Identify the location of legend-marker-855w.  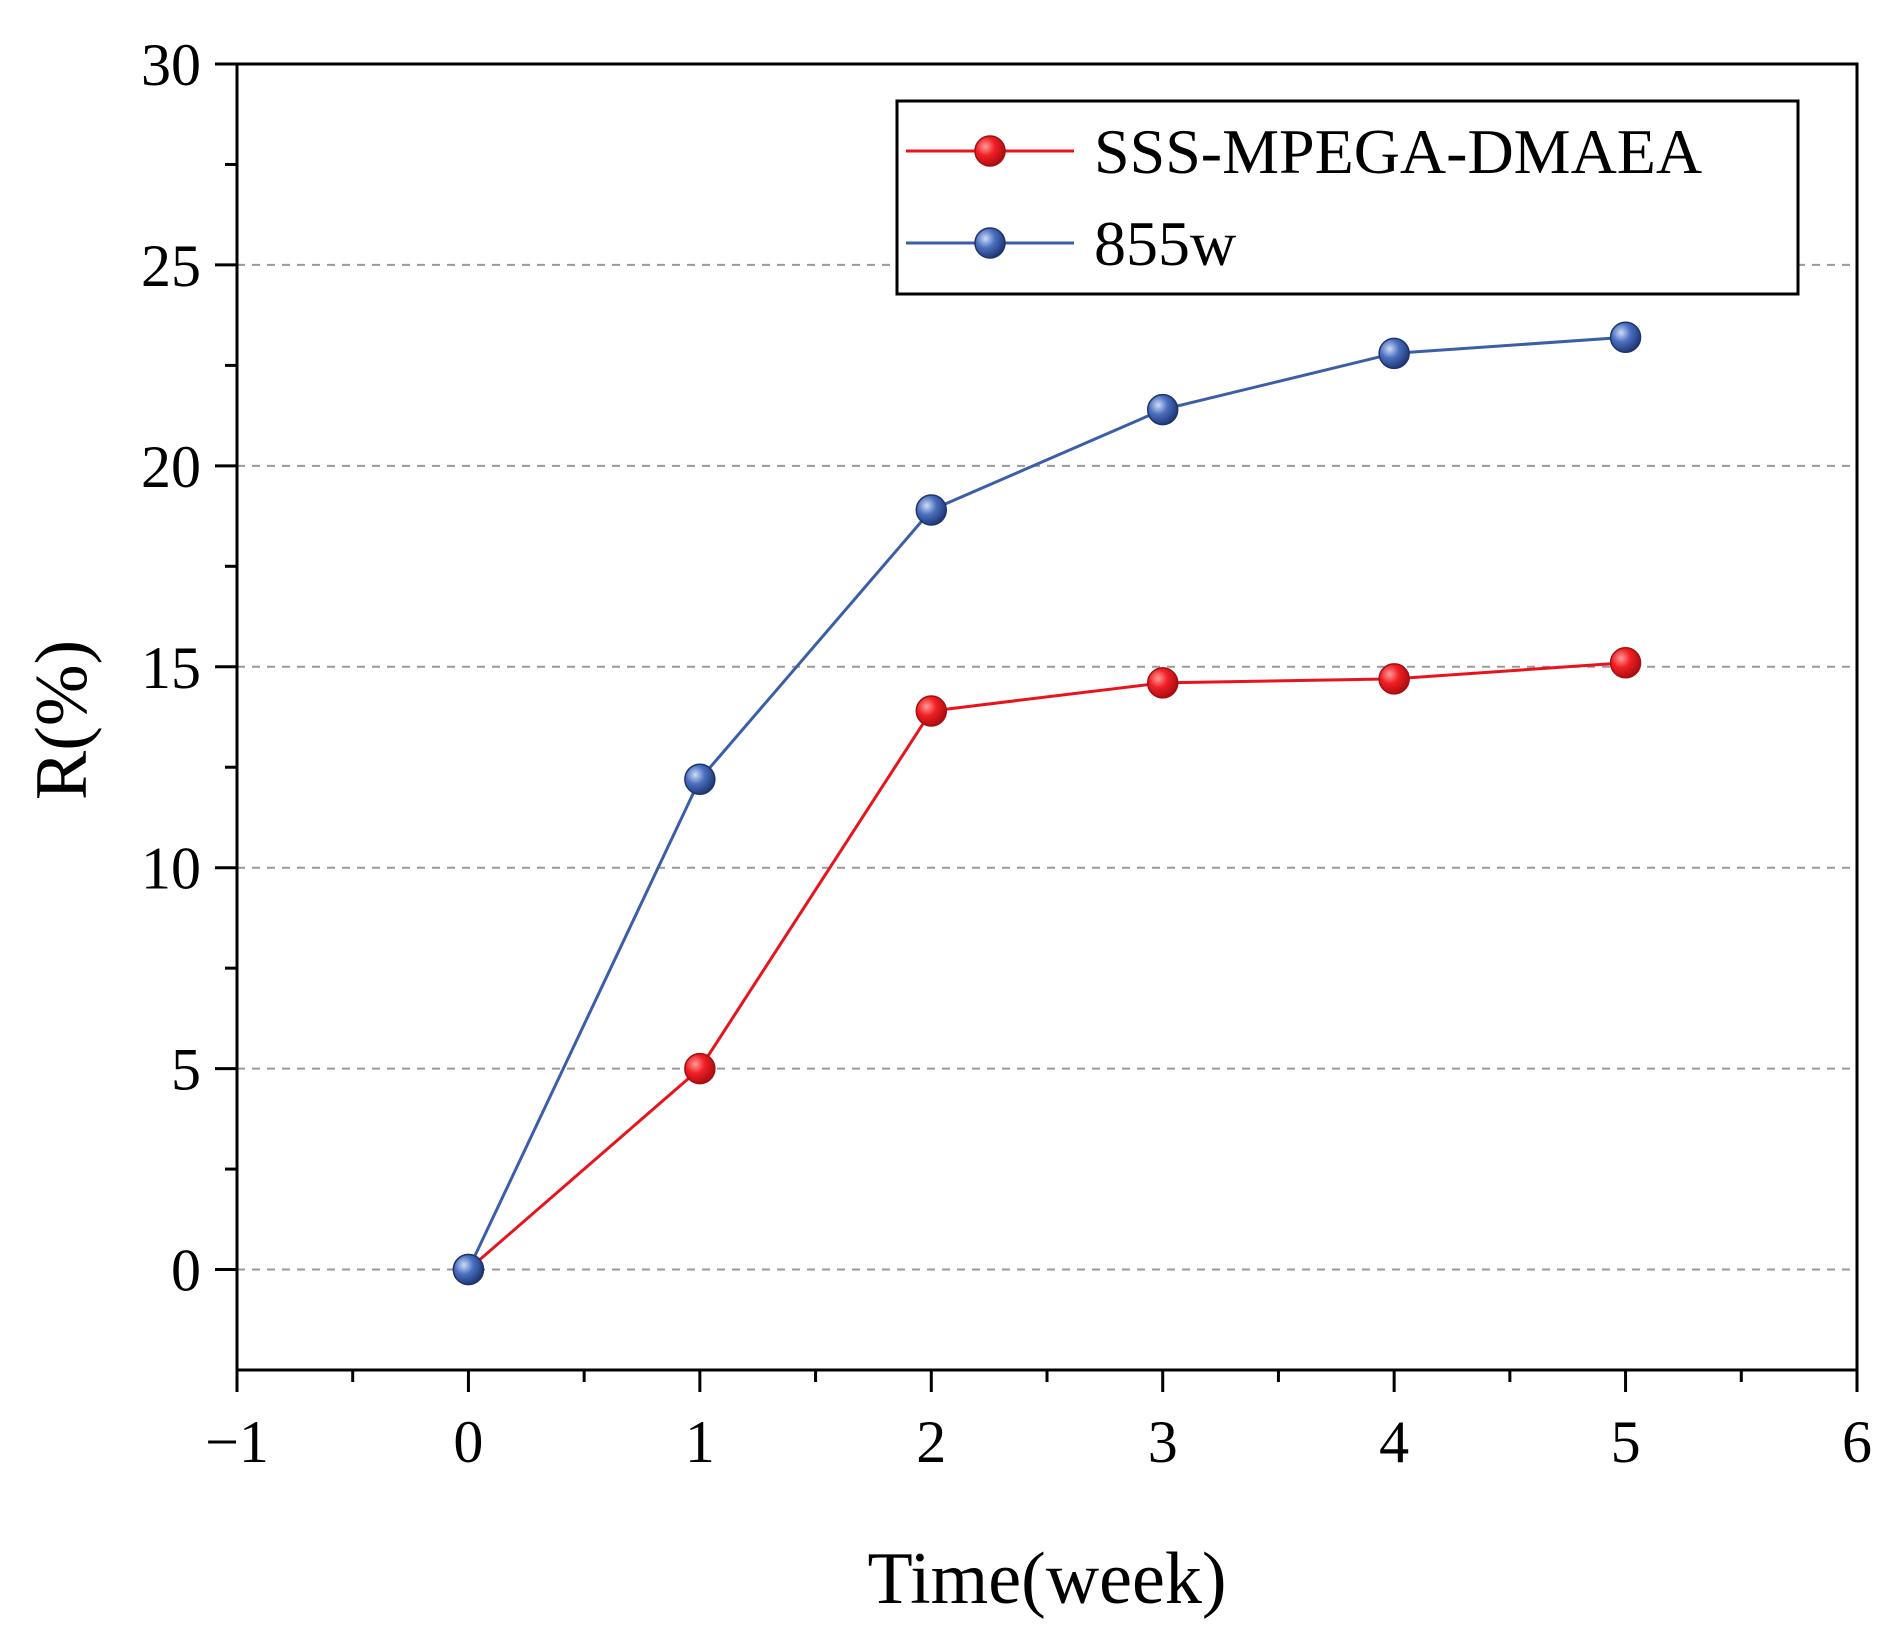
(990, 243).